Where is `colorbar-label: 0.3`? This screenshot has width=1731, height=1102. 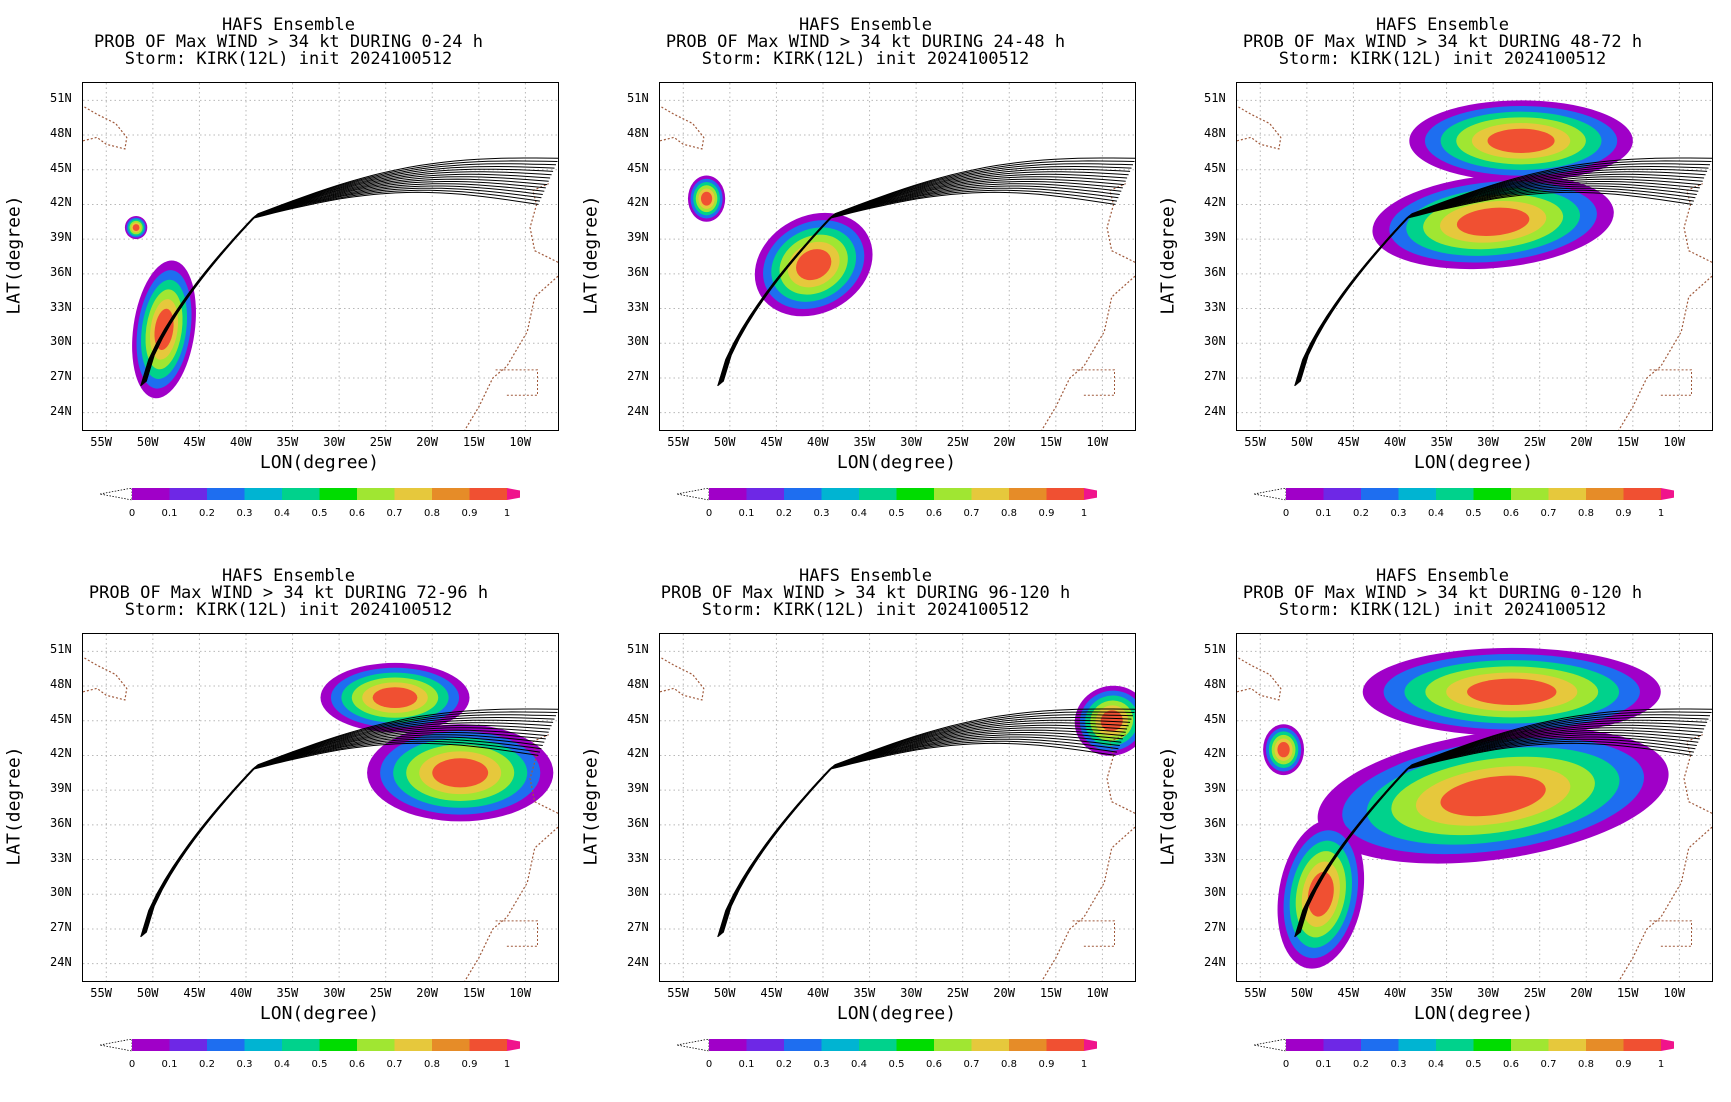 colorbar-label: 0.3 is located at coordinates (245, 513).